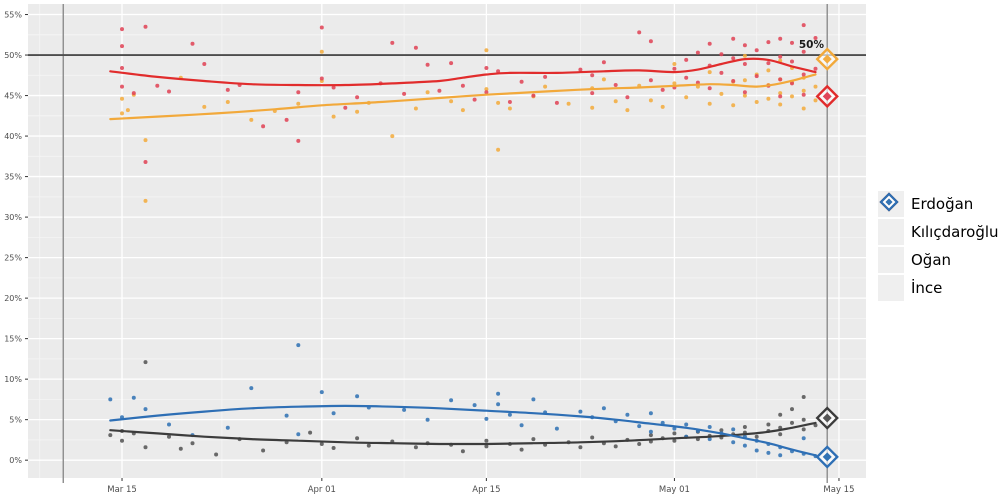 This screenshot has height=500, width=1000. What do you see at coordinates (838, 490) in the screenshot?
I see `x-tick-label: May 15` at bounding box center [838, 490].